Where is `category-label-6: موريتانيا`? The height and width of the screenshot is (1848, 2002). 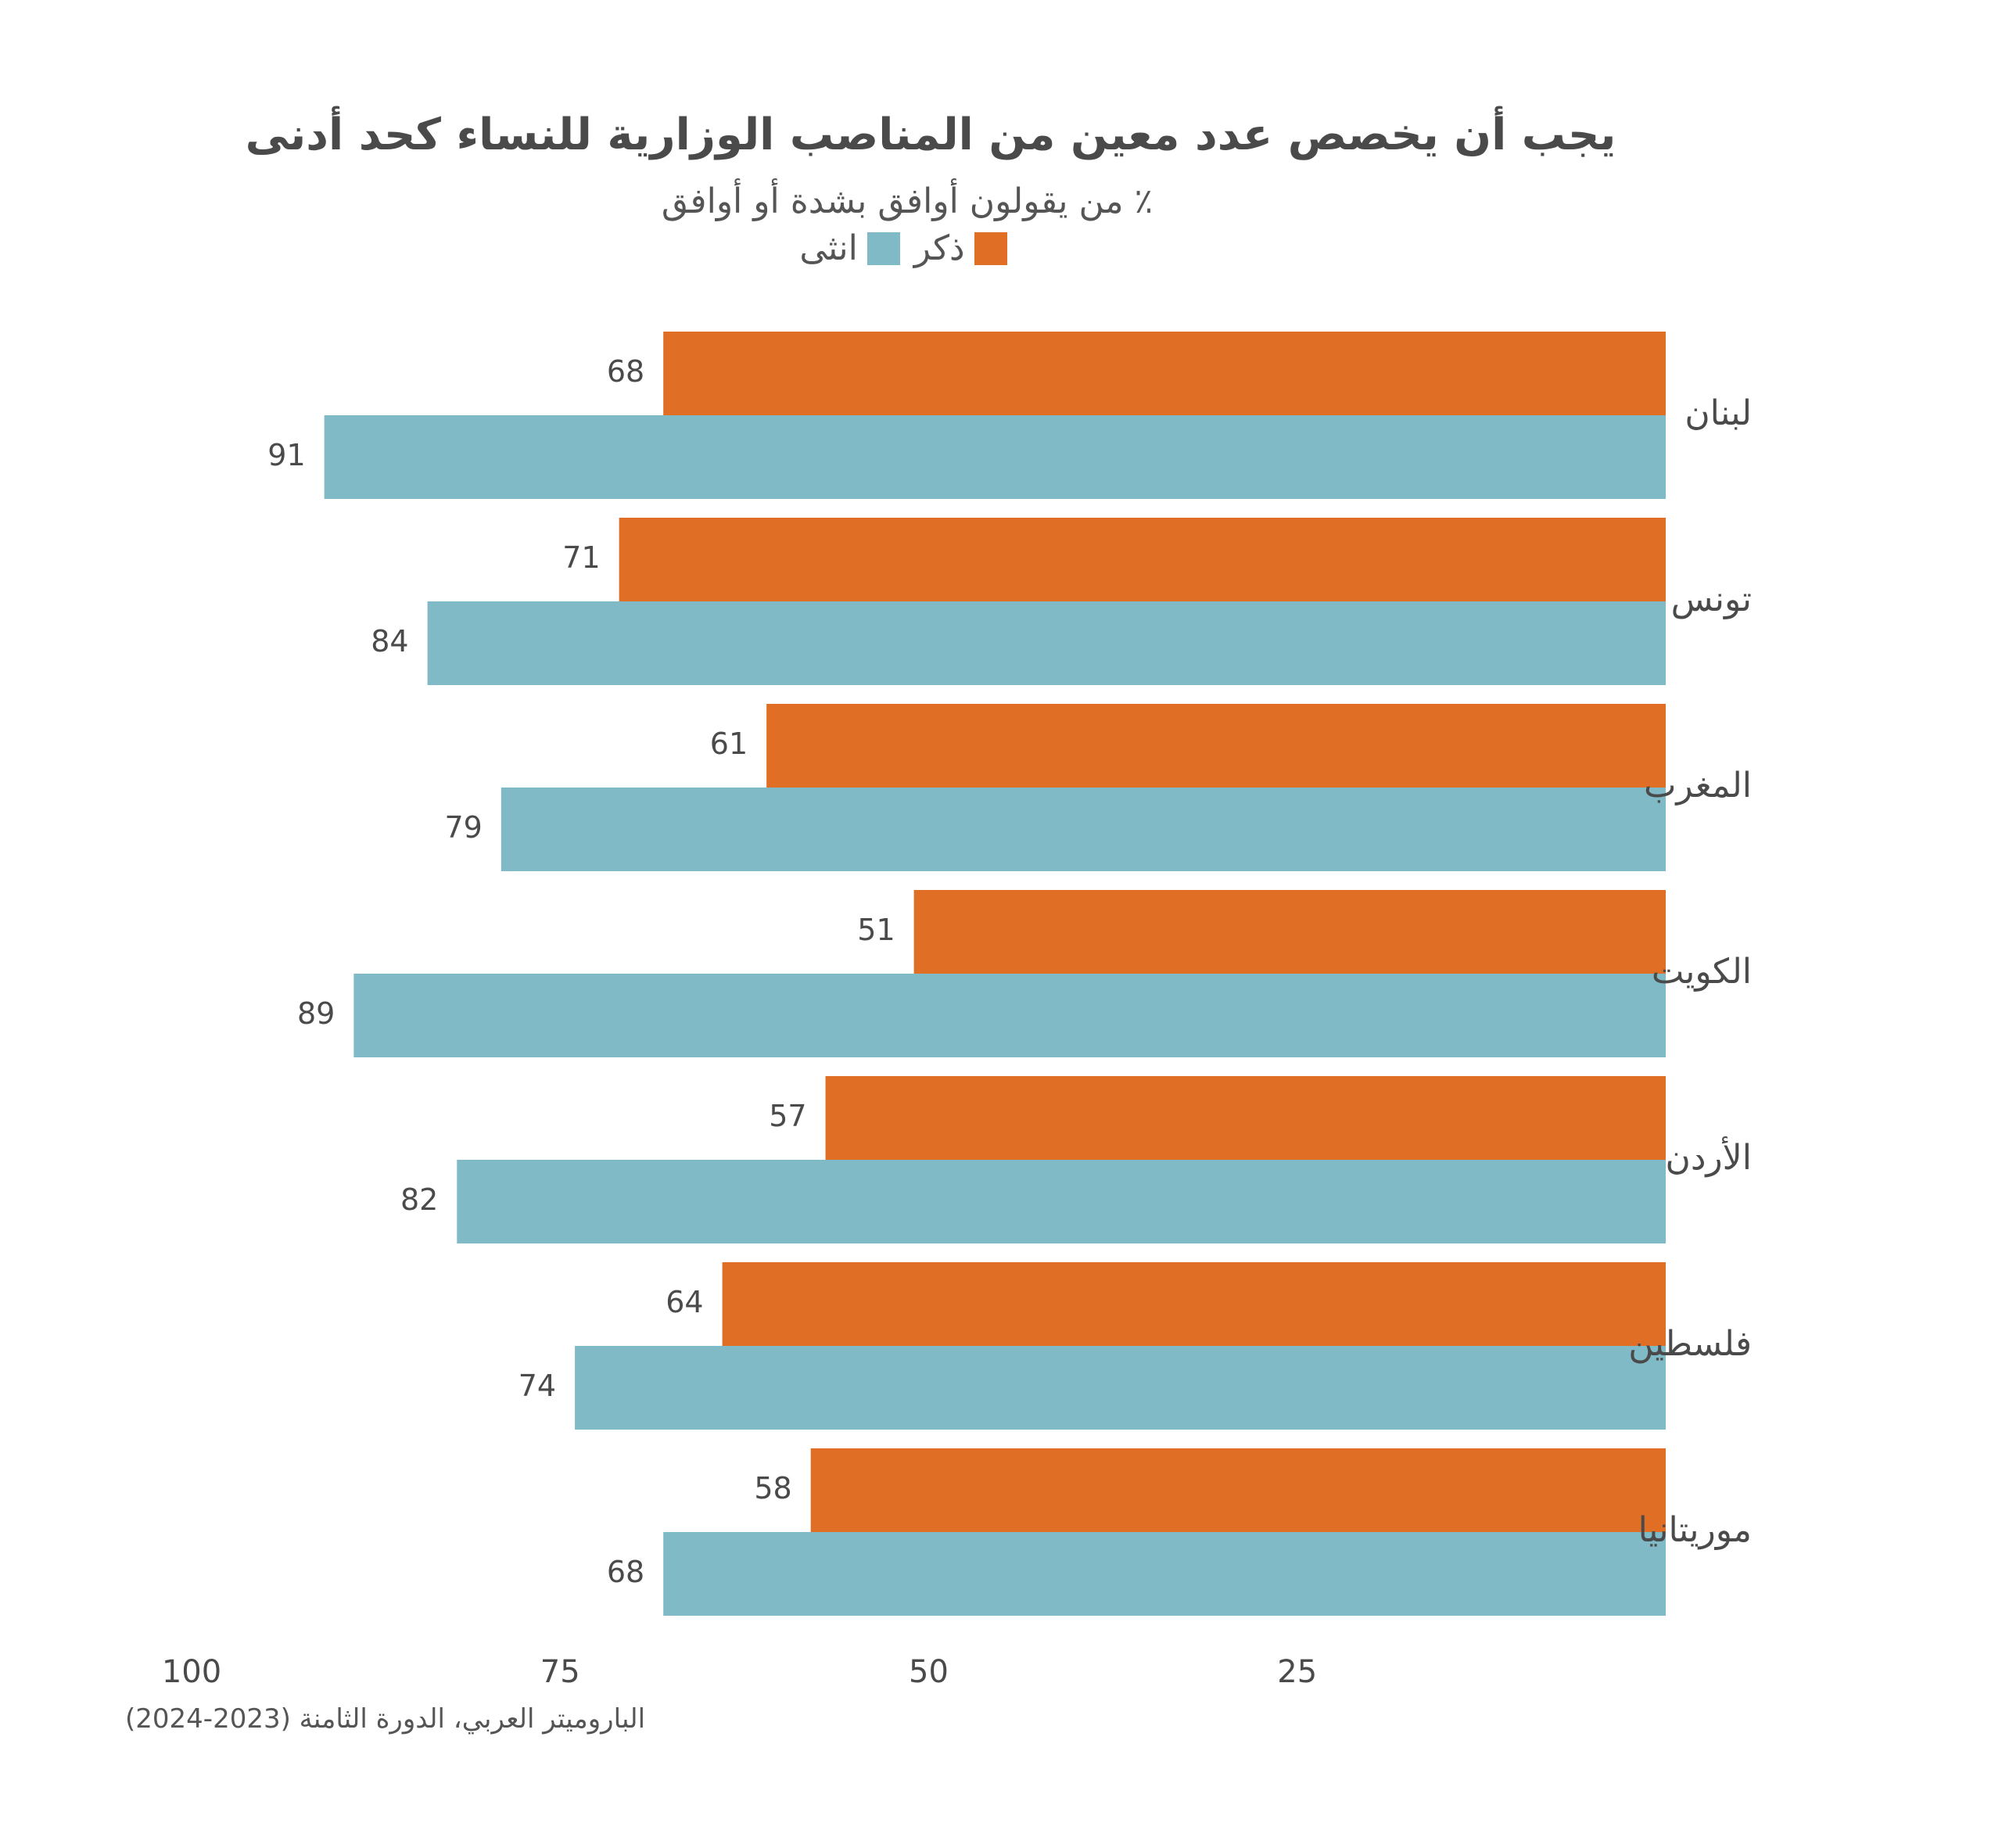 category-label-6: موريتانيا is located at coordinates (1695, 1530).